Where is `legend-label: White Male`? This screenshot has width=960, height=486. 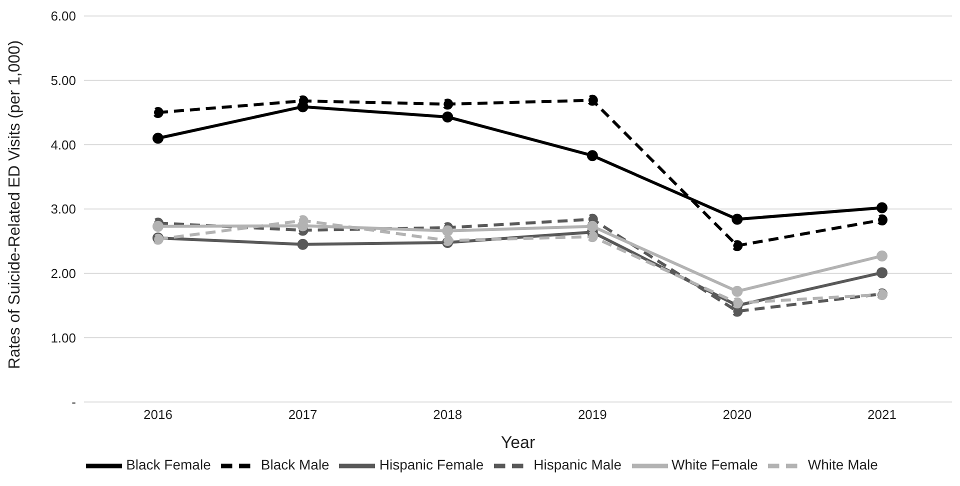
legend-label: White Male is located at coordinates (843, 464).